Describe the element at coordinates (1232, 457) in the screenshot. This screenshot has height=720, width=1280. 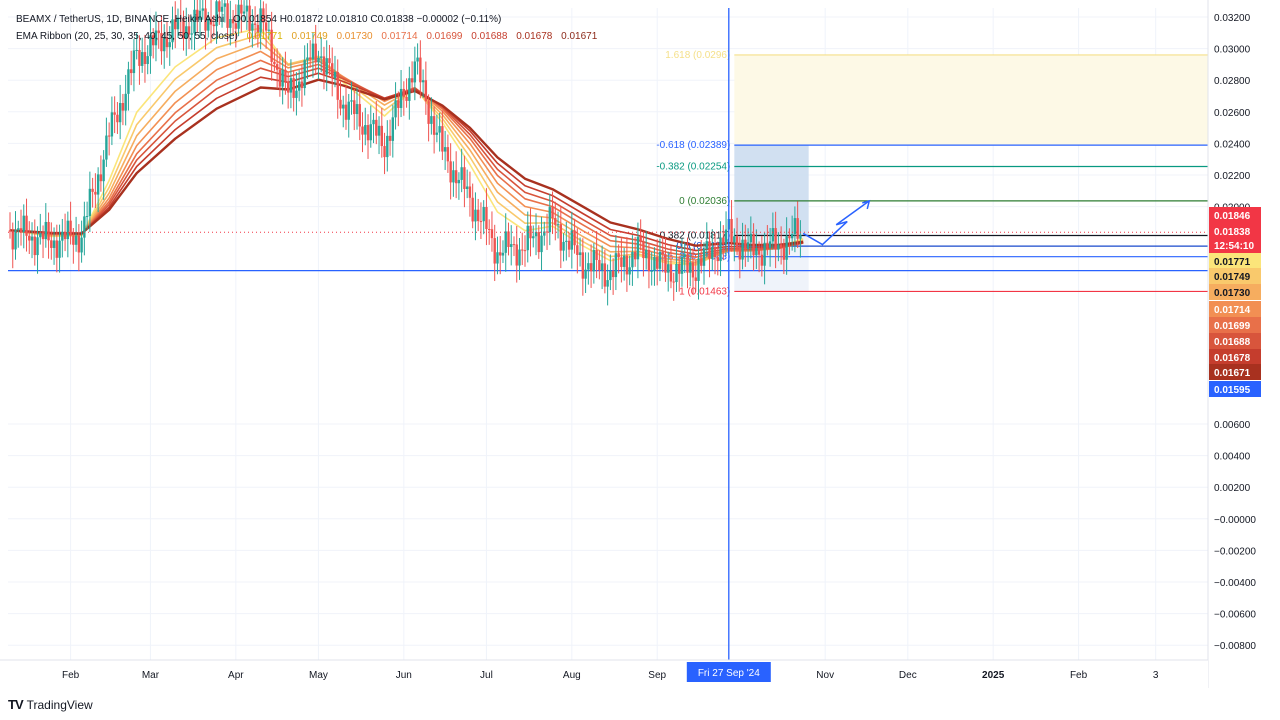
I see `price-tick-label: 0.00400` at that location.